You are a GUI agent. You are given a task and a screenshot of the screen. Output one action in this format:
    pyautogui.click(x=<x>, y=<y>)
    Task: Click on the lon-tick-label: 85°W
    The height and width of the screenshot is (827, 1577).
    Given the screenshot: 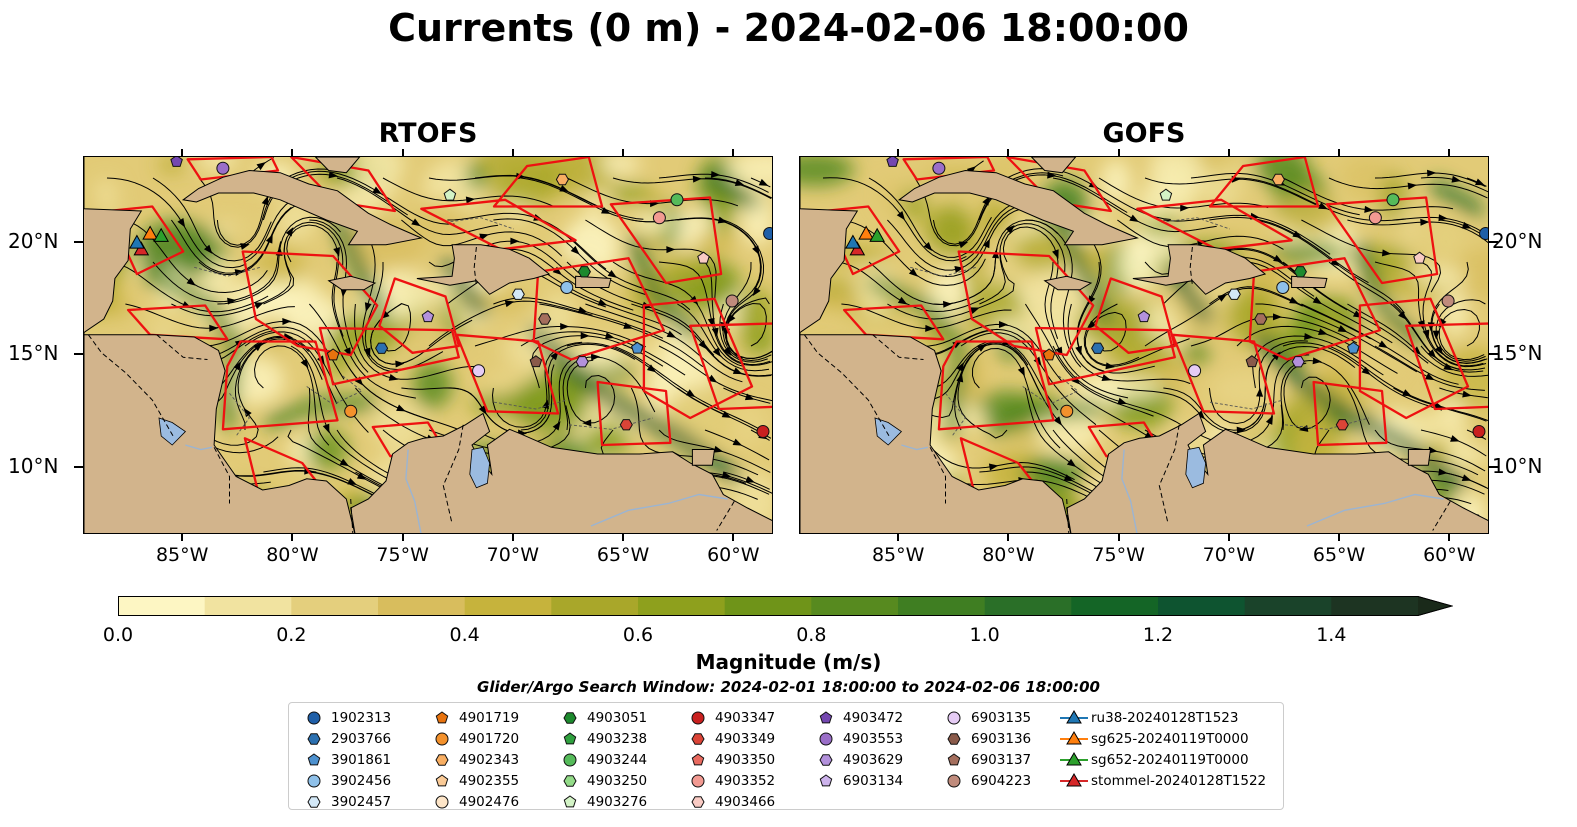 What is the action you would take?
    pyautogui.click(x=898, y=555)
    